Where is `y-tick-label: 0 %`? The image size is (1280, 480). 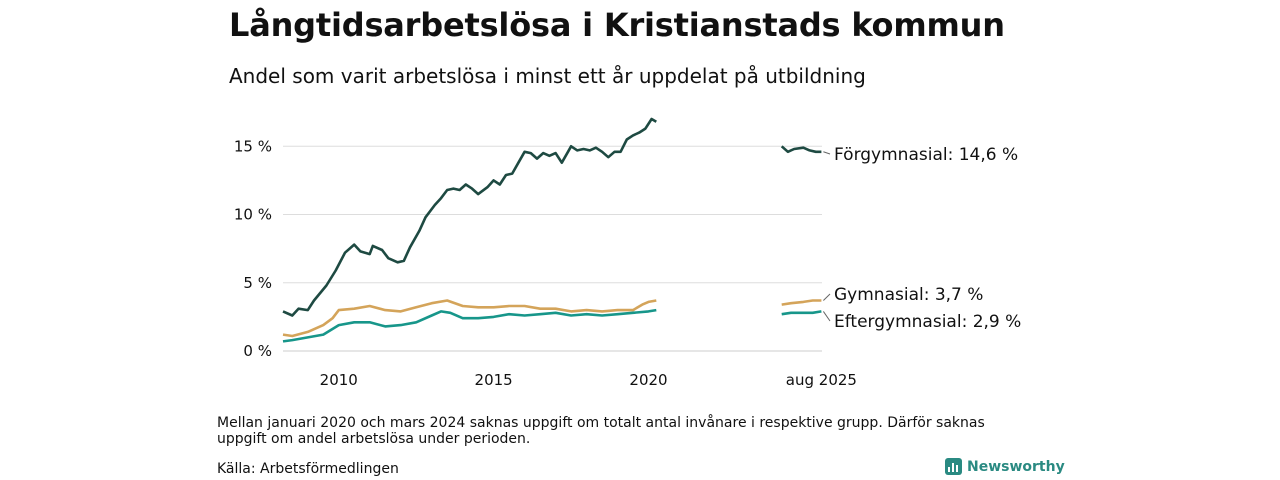 y-tick-label: 0 % is located at coordinates (257, 351).